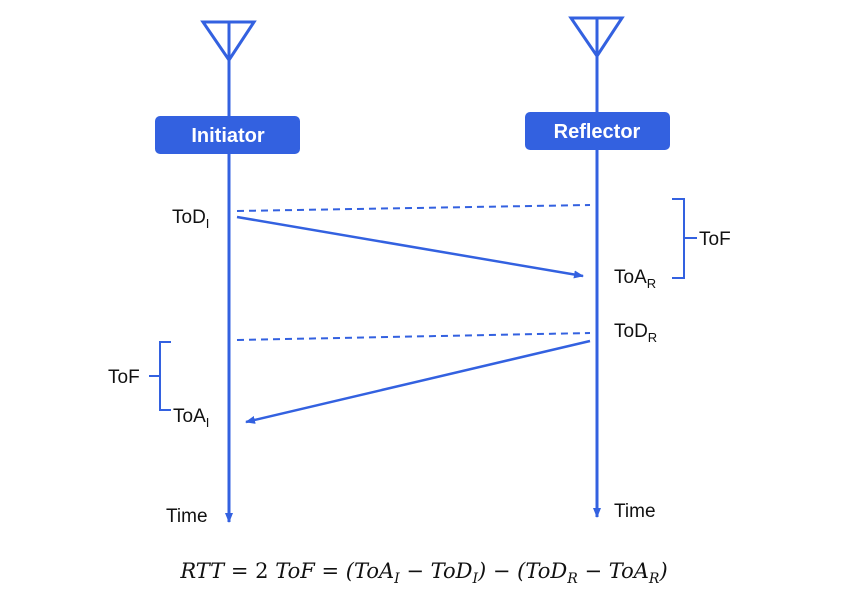 The width and height of the screenshot is (848, 606). I want to click on initiator-box: Initiator, so click(227, 135).